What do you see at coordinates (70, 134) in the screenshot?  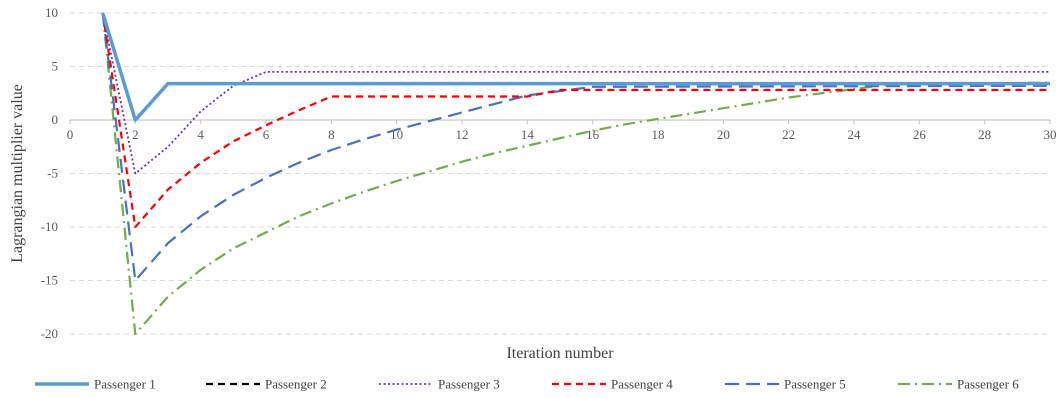 I see `x-tick-label: 0` at bounding box center [70, 134].